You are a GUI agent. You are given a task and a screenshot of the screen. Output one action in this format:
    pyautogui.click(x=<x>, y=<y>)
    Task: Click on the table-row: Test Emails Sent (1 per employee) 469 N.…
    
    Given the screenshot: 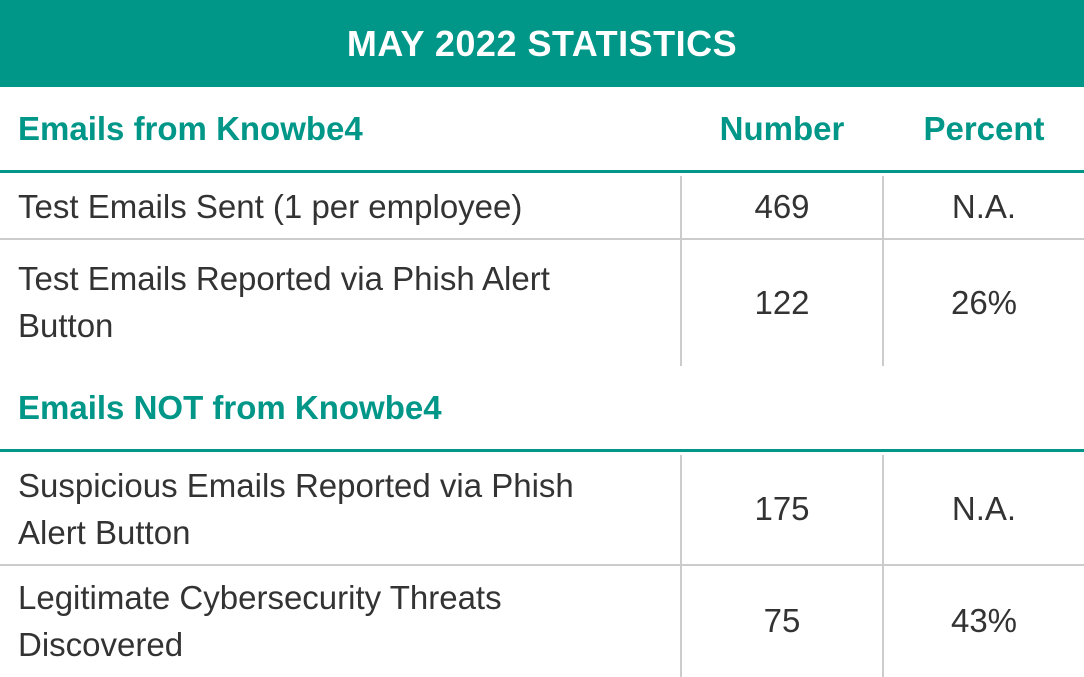 What is the action you would take?
    pyautogui.click(x=542, y=207)
    